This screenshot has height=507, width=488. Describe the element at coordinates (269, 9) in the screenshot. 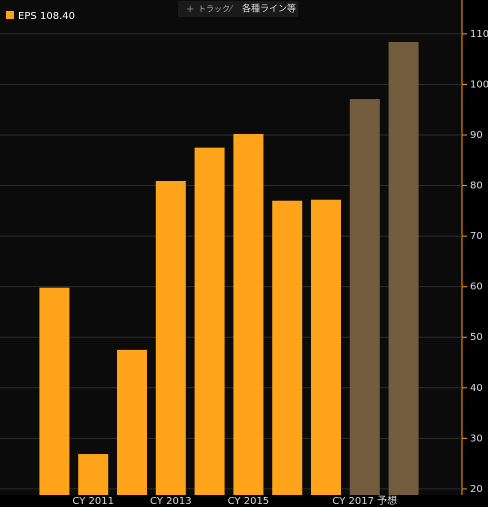

I see `toolbar-lines: 各種ライン等` at that location.